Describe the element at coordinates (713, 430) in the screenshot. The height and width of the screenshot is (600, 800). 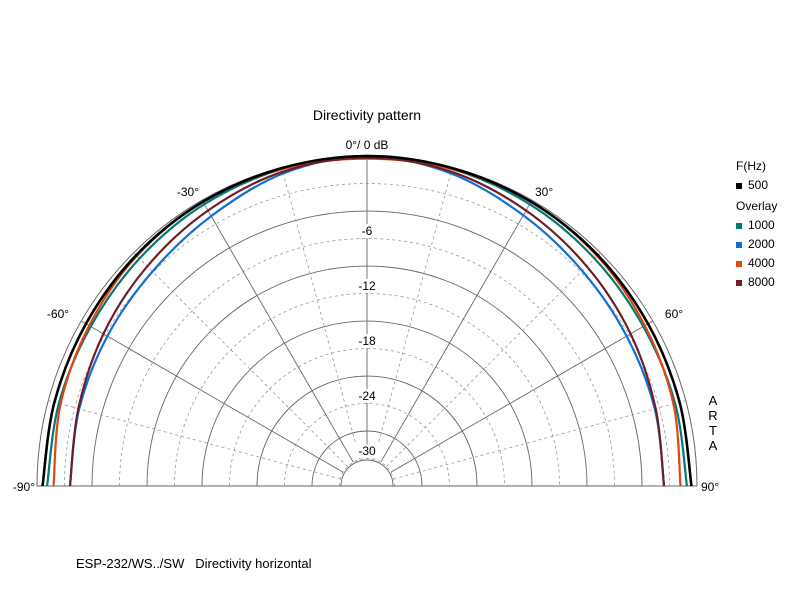
I see `watermark-letter: T` at that location.